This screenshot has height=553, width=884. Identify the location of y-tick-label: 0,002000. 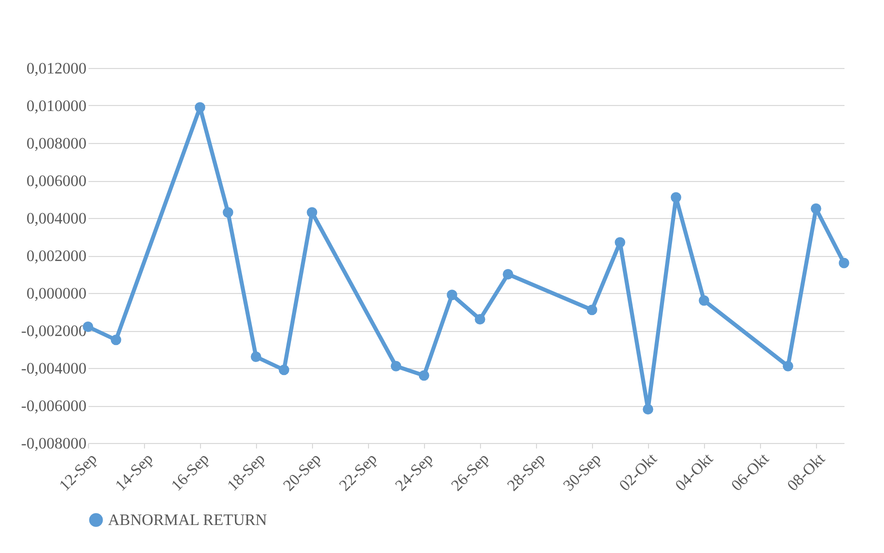
(56, 256).